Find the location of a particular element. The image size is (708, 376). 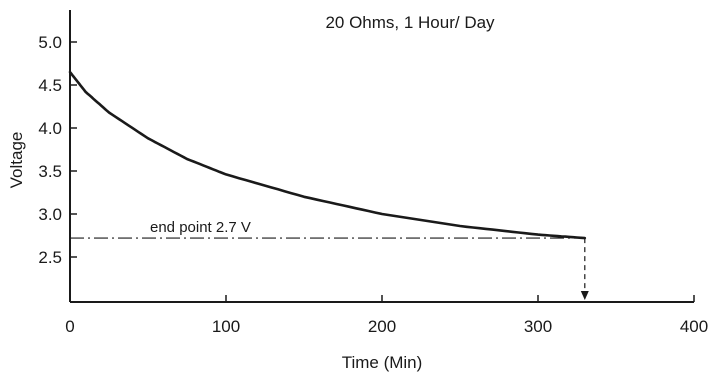

x-tick-label: 0 is located at coordinates (69, 326).